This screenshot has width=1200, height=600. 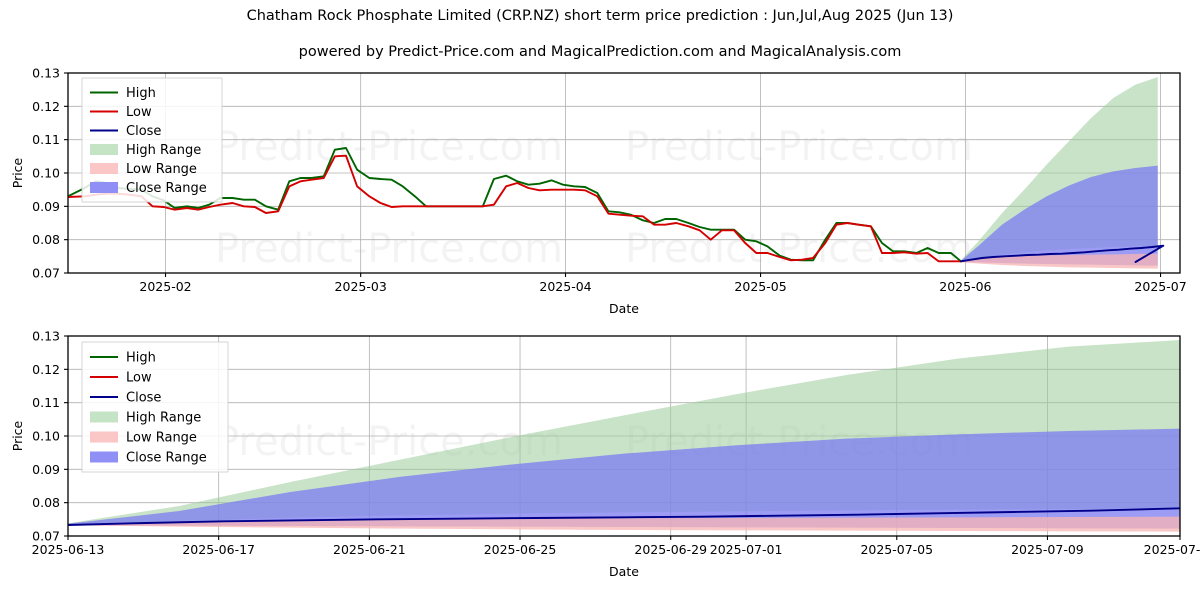 I want to click on x-tick-label: 2025-04, so click(x=565, y=286).